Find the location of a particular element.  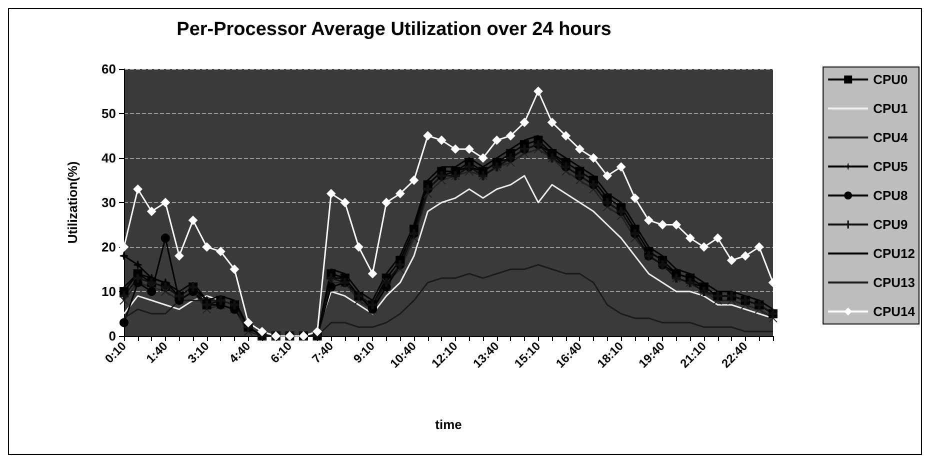

legend-label: CPU8 is located at coordinates (890, 195).